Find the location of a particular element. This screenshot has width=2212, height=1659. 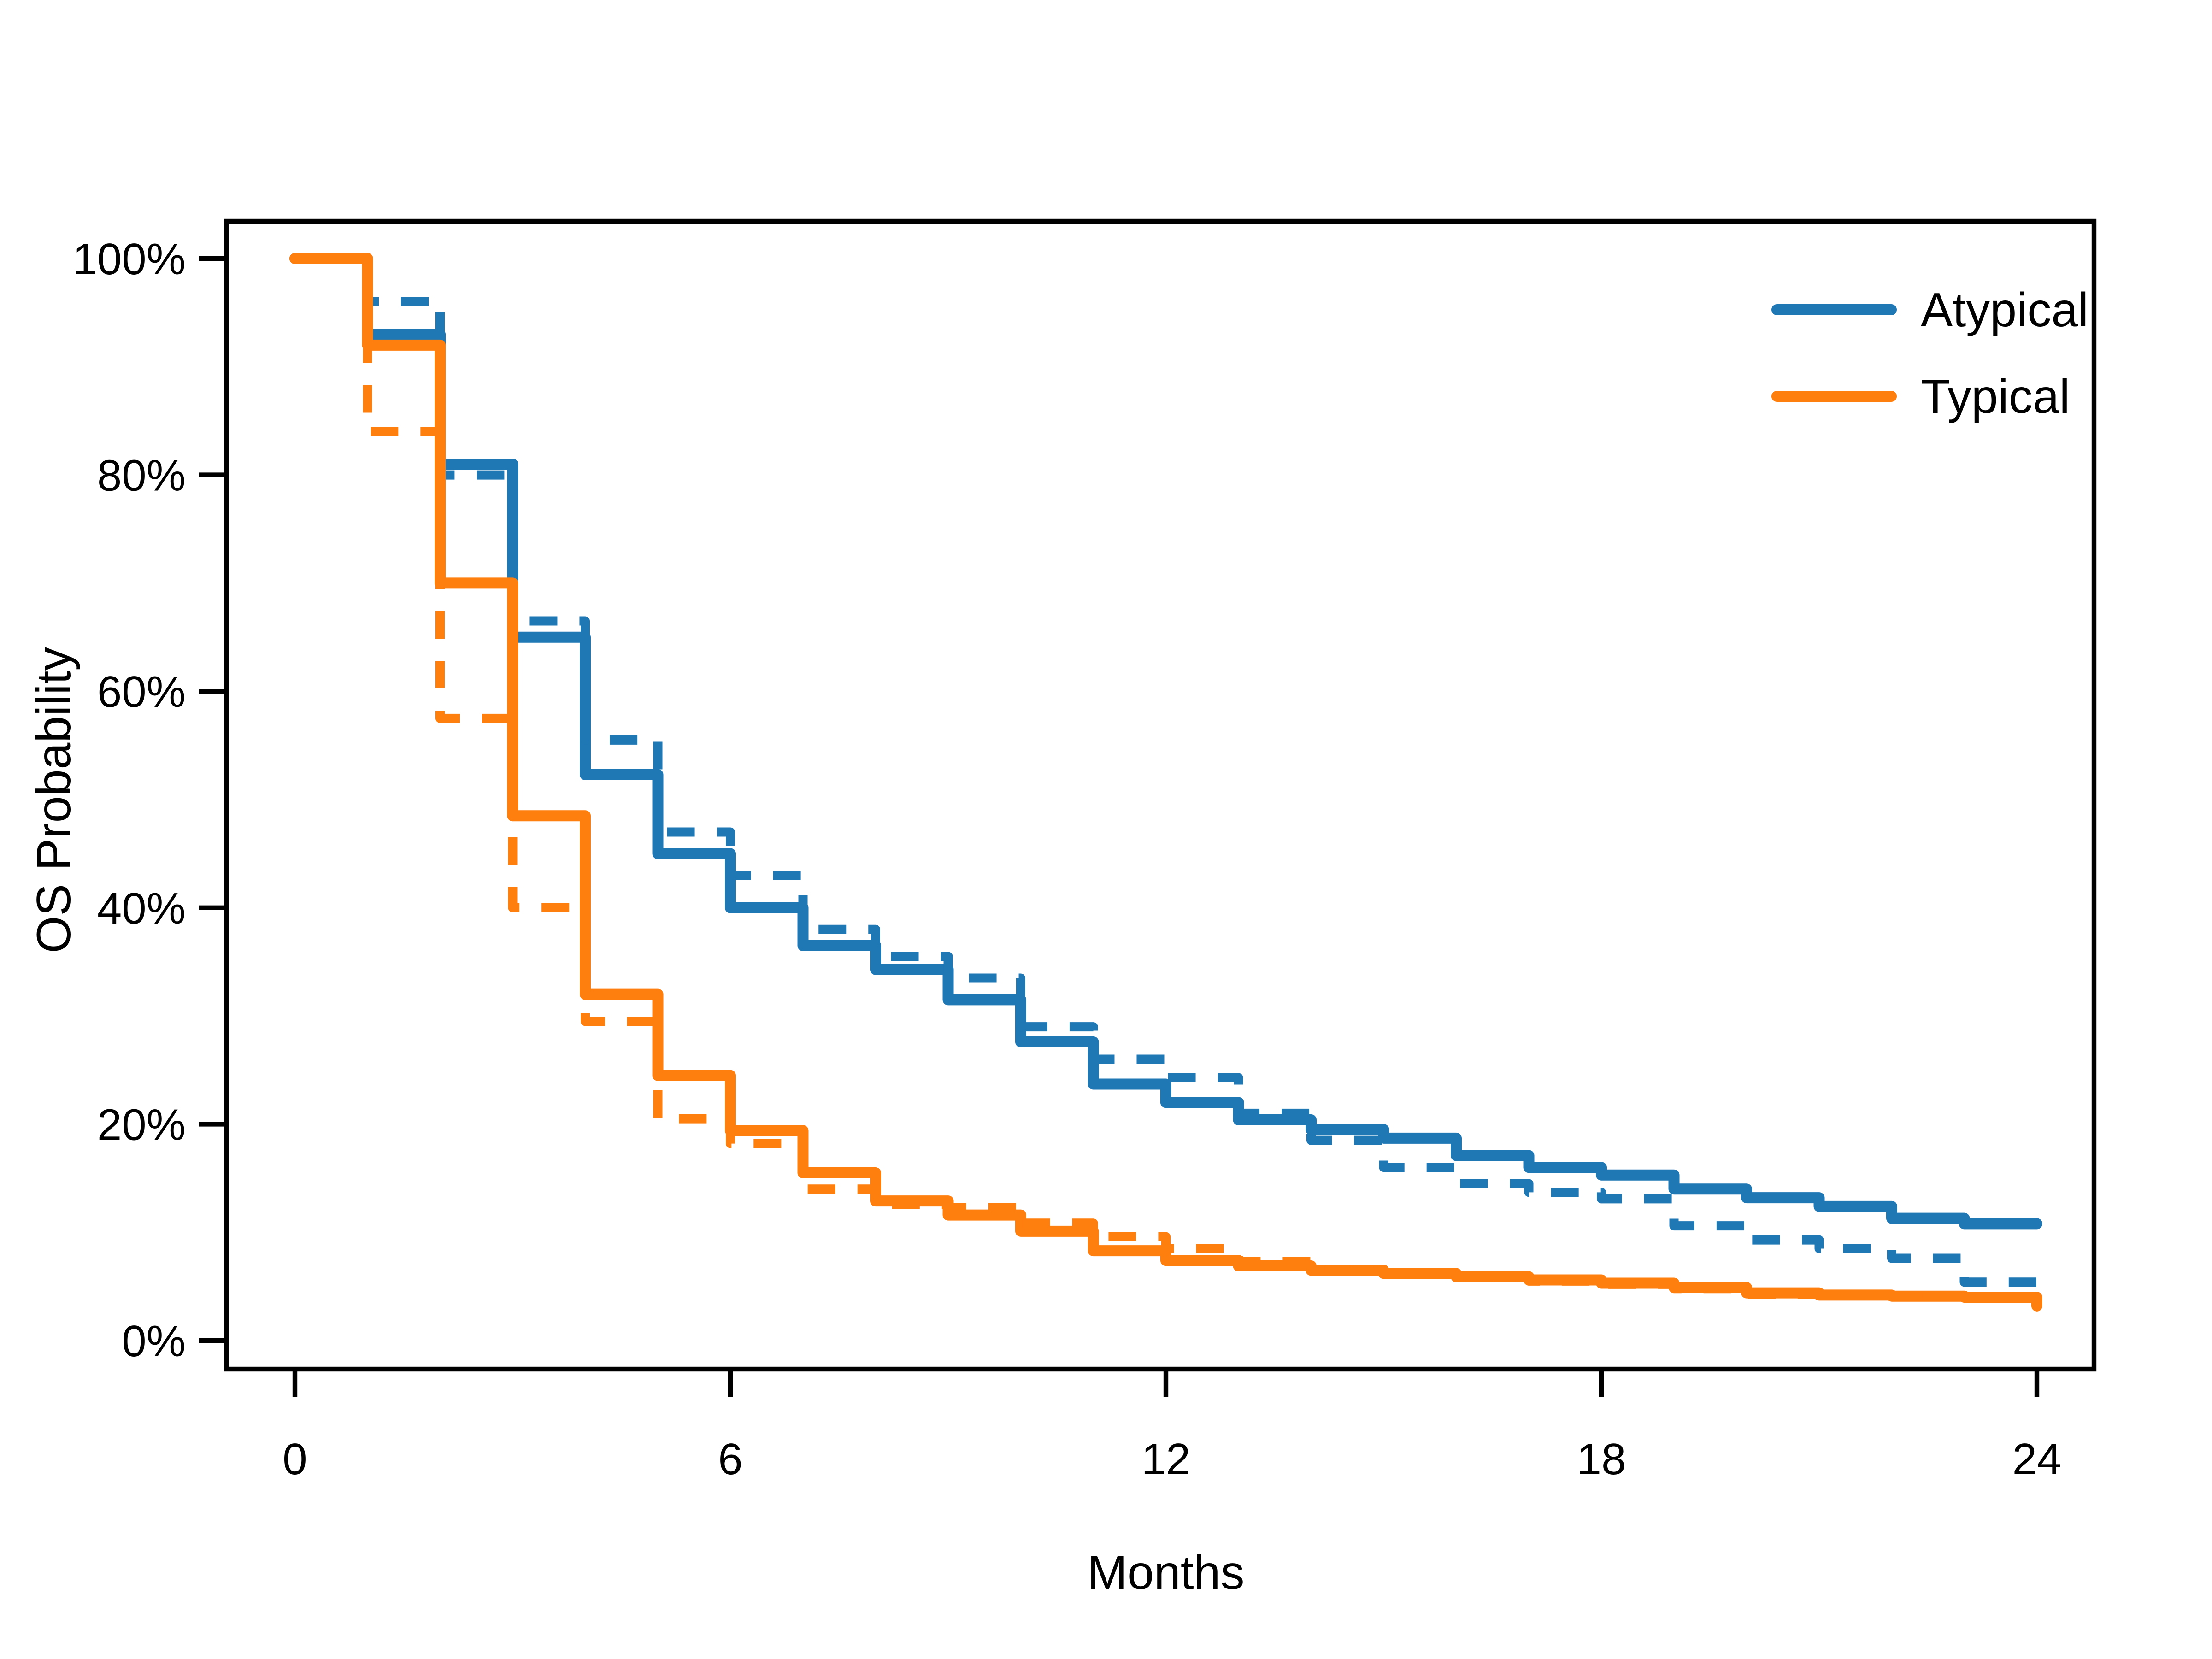

y-axis-title: OS Probability is located at coordinates (54, 800).